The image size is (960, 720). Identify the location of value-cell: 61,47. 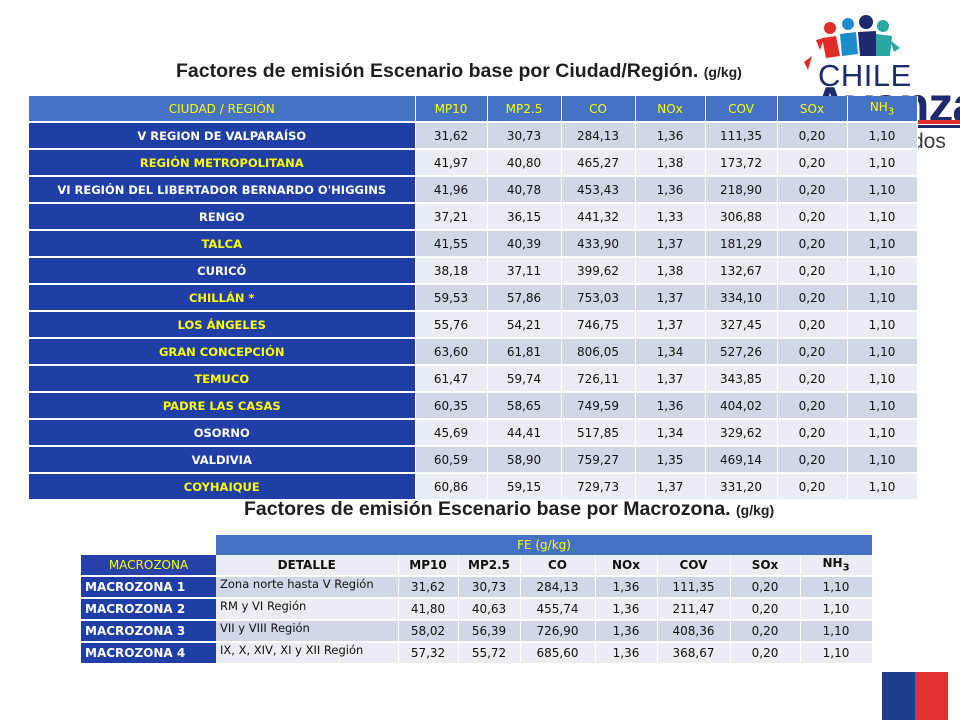
(451, 378).